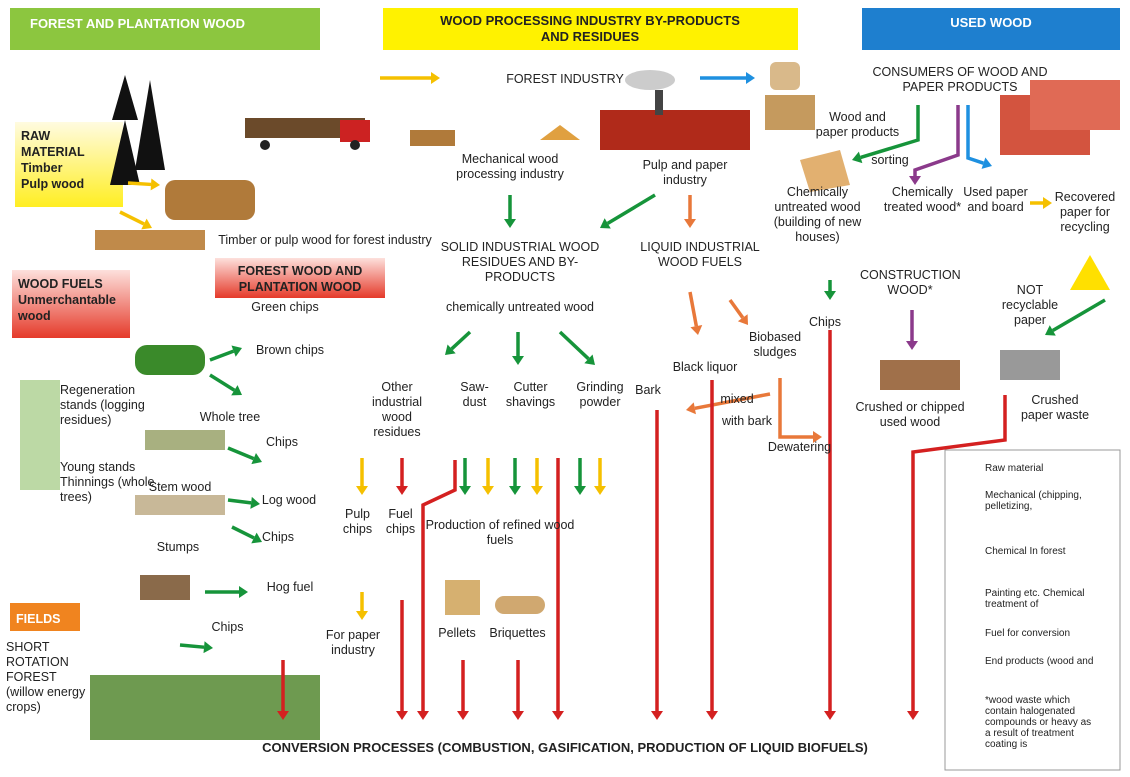 The height and width of the screenshot is (777, 1130). Describe the element at coordinates (180, 487) in the screenshot. I see `label: Stem wood` at that location.